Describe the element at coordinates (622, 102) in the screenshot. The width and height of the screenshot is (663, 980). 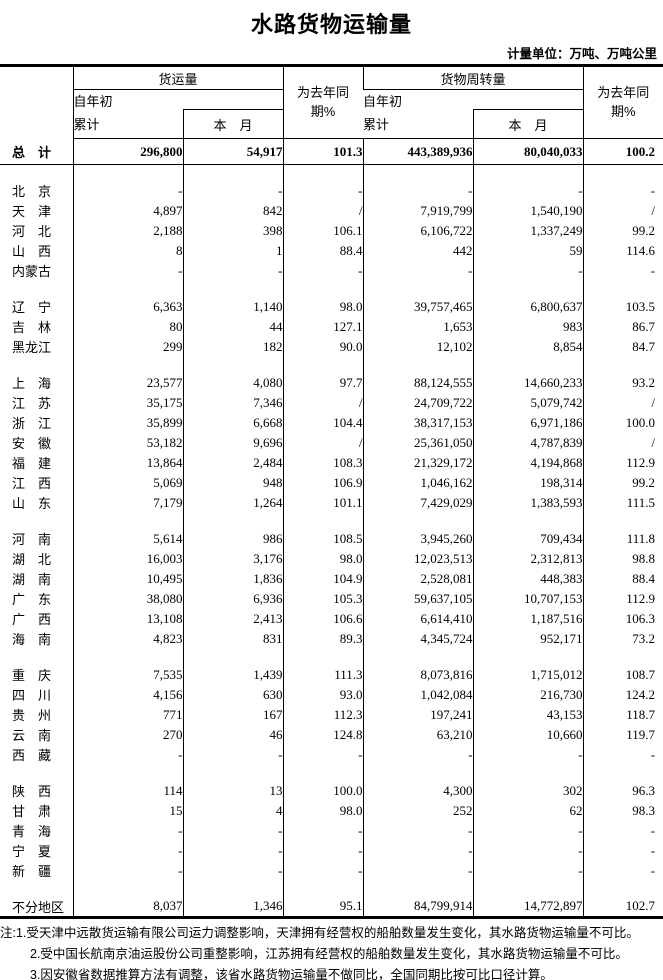
I see `header-yoy-turnover: 为去年同 期%` at that location.